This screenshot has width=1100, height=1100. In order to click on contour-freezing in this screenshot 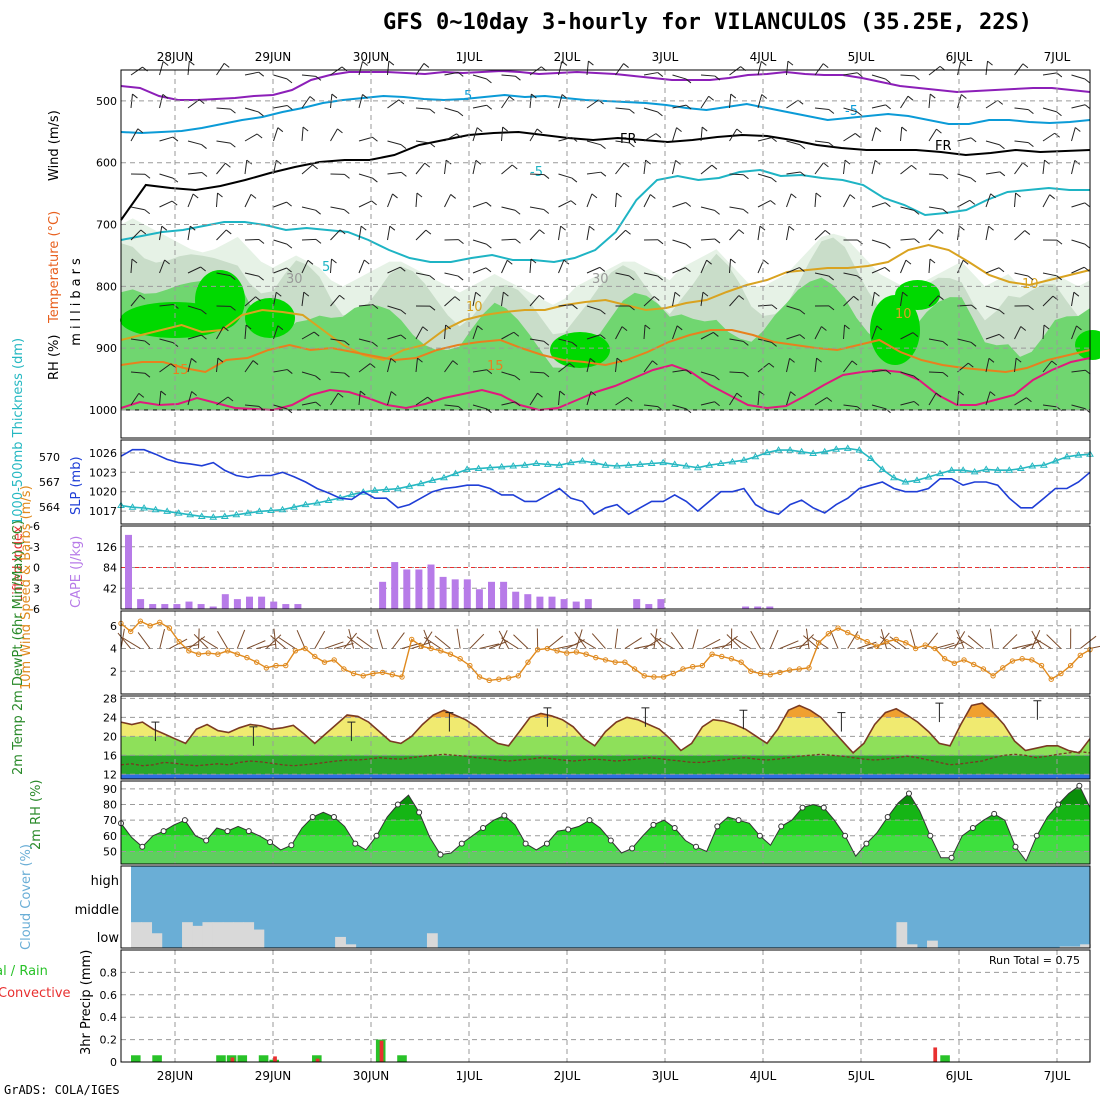, I will do `click(605, 175)`.